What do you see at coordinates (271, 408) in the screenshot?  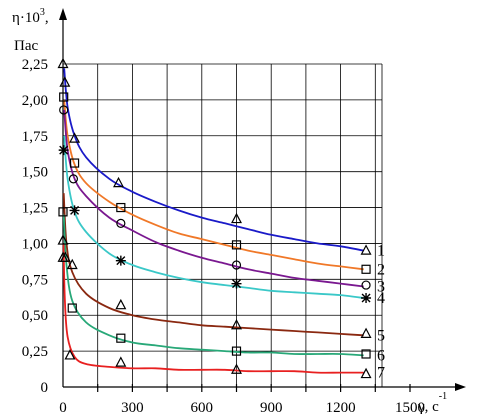 I see `x-tick-label: 900` at bounding box center [271, 408].